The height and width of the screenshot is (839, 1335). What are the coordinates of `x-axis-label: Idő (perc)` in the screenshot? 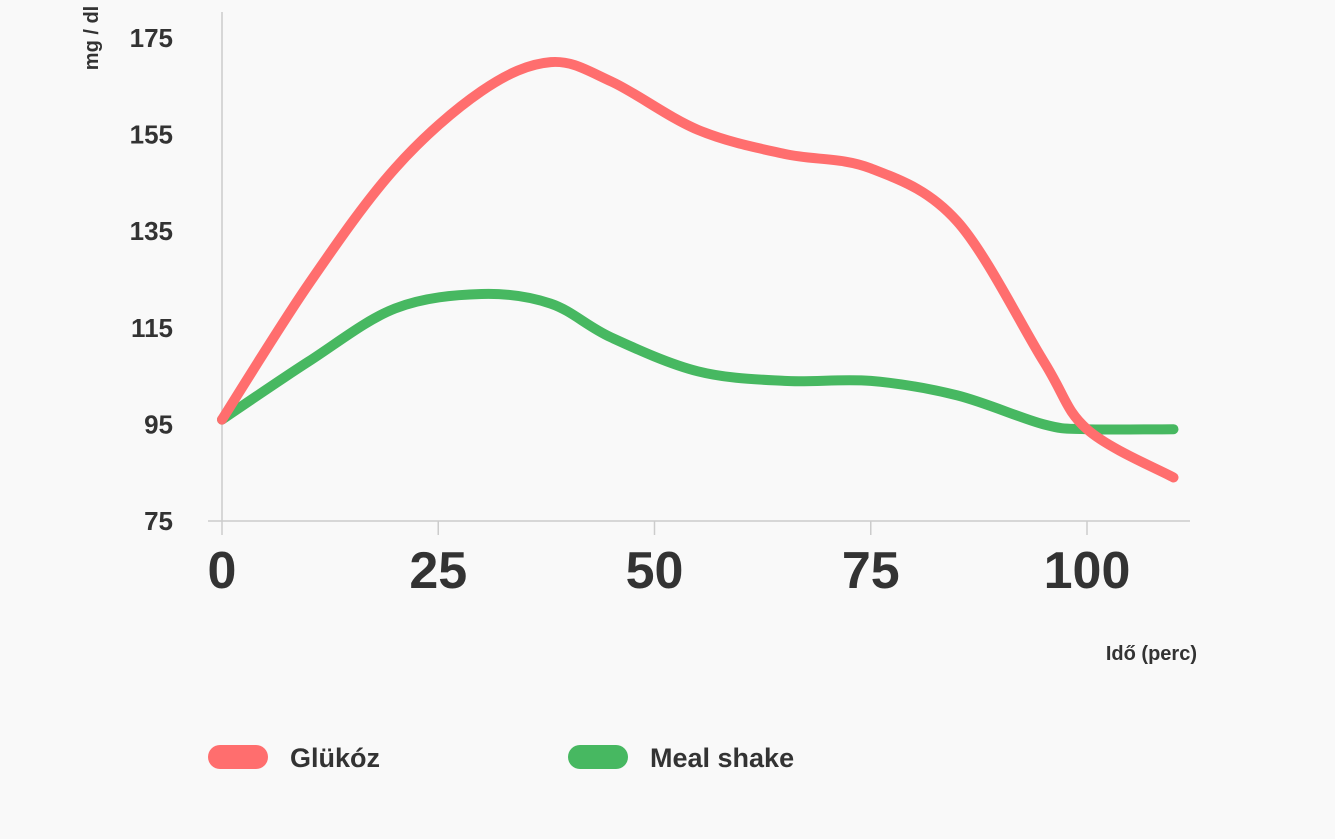 It's located at (1151, 654).